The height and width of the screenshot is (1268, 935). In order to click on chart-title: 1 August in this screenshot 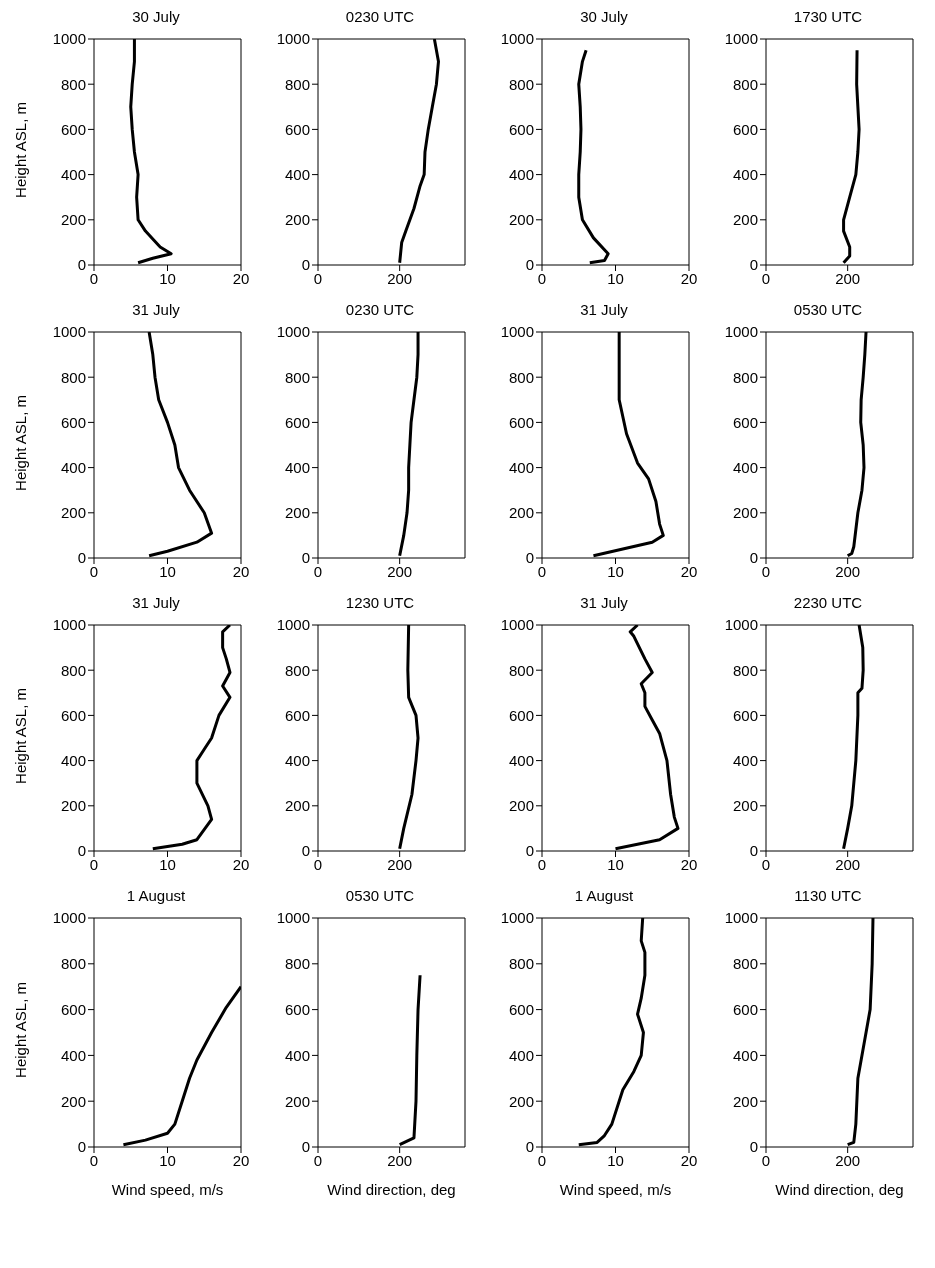, I will do `click(604, 896)`.